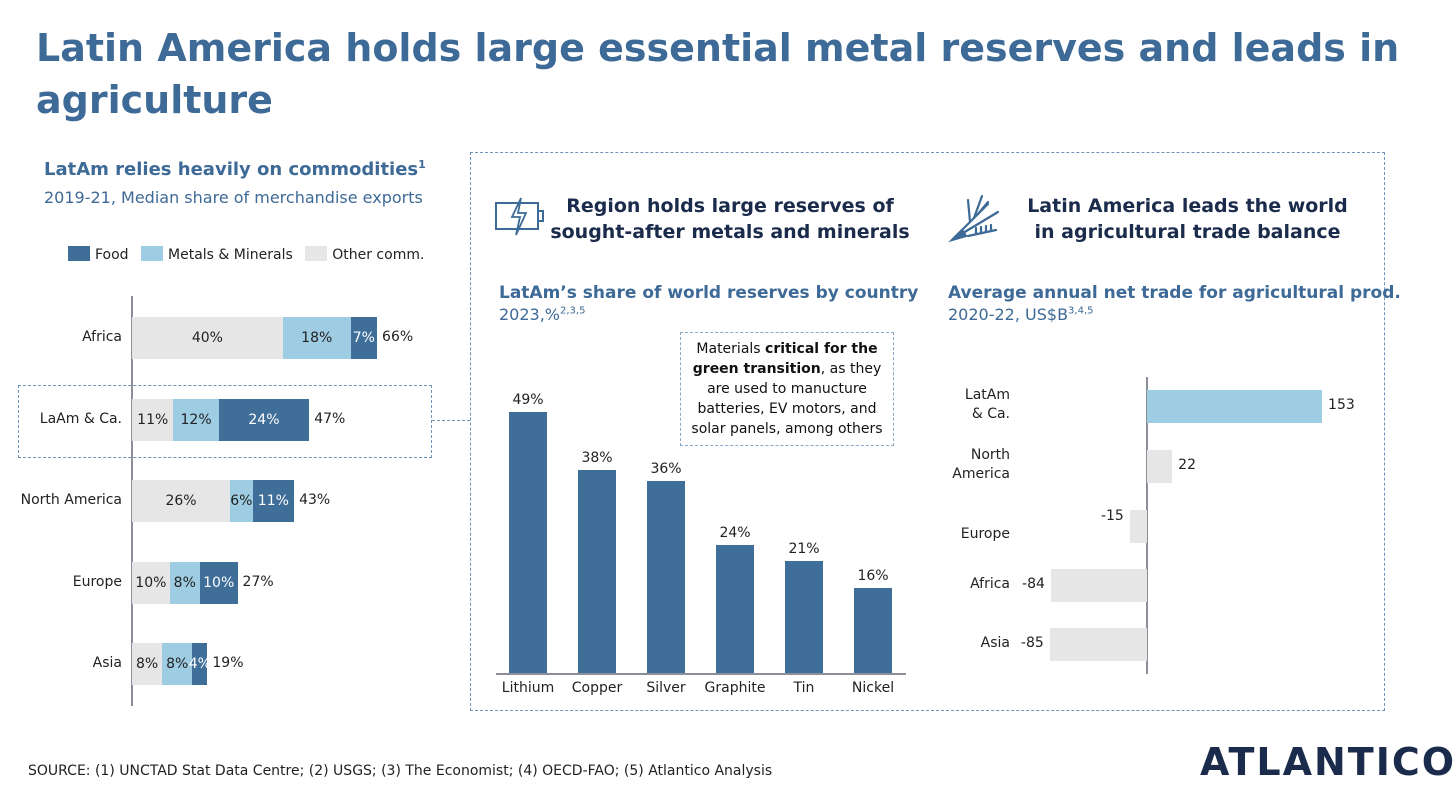 Image resolution: width=1456 pixels, height=797 pixels. I want to click on legend-other: Other comm., so click(364, 254).